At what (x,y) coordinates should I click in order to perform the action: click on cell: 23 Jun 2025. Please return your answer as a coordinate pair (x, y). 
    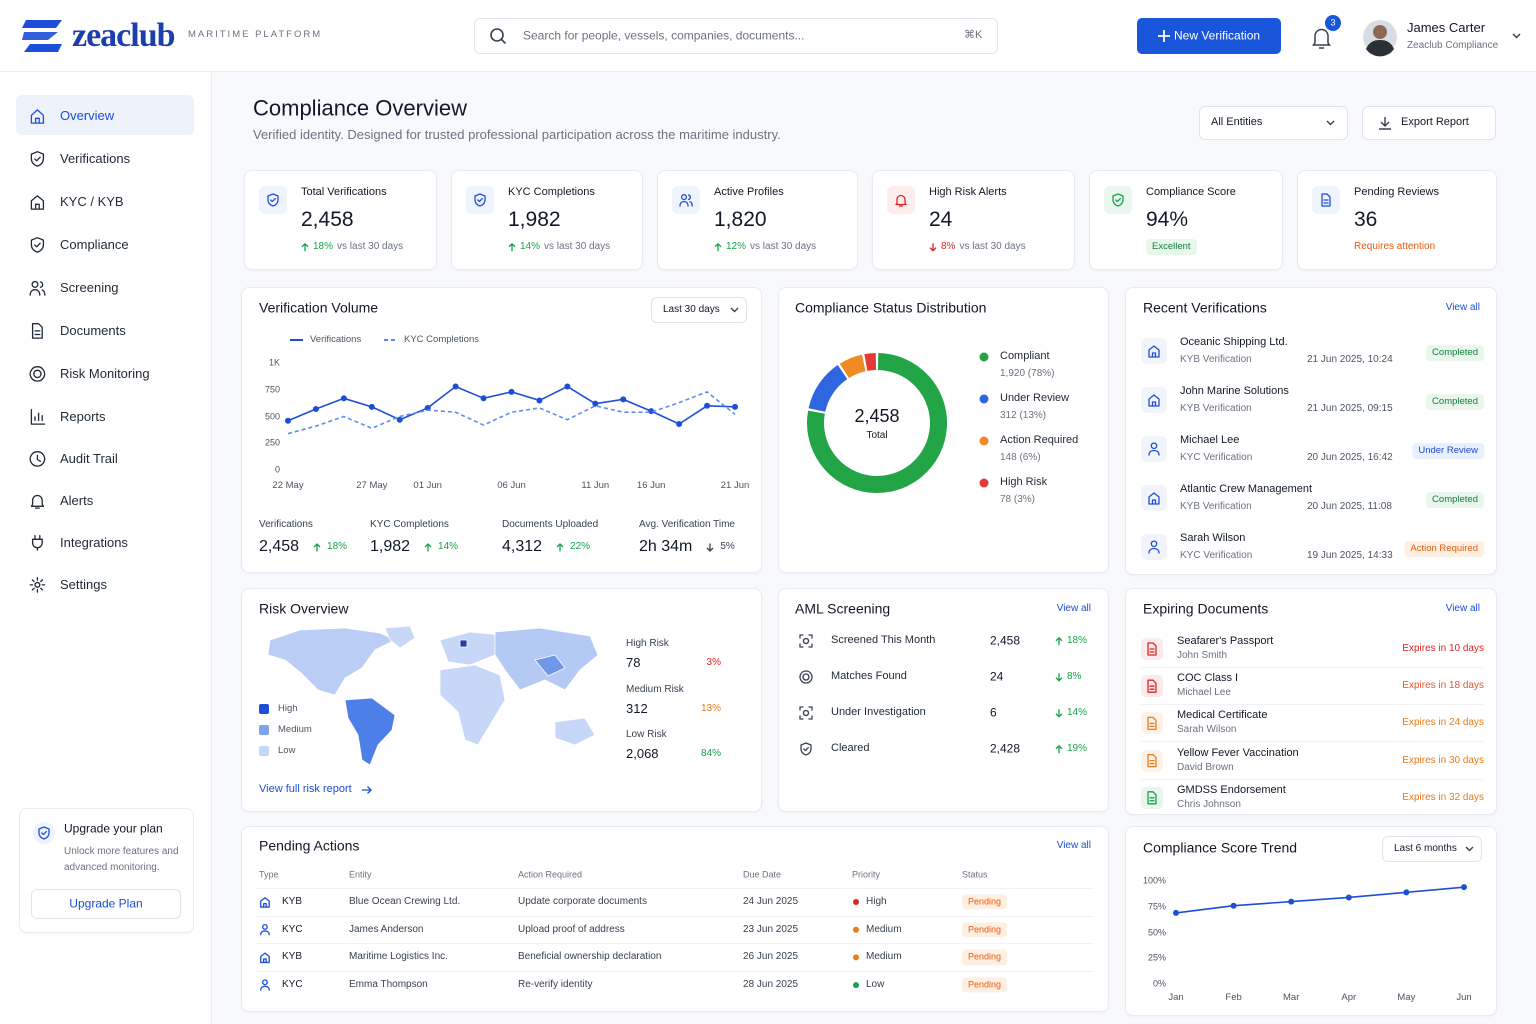
    Looking at the image, I should click on (771, 929).